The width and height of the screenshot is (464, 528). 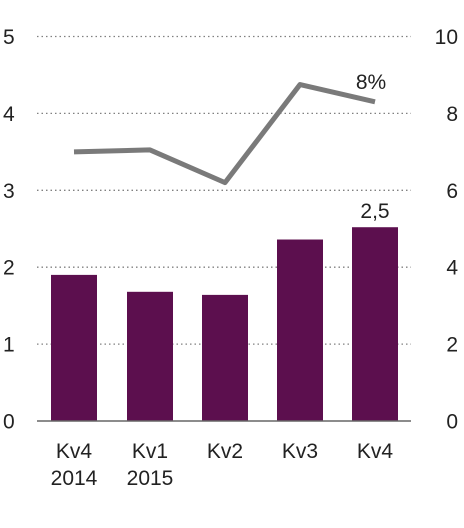 What do you see at coordinates (452, 191) in the screenshot?
I see `right-tick-label: 6` at bounding box center [452, 191].